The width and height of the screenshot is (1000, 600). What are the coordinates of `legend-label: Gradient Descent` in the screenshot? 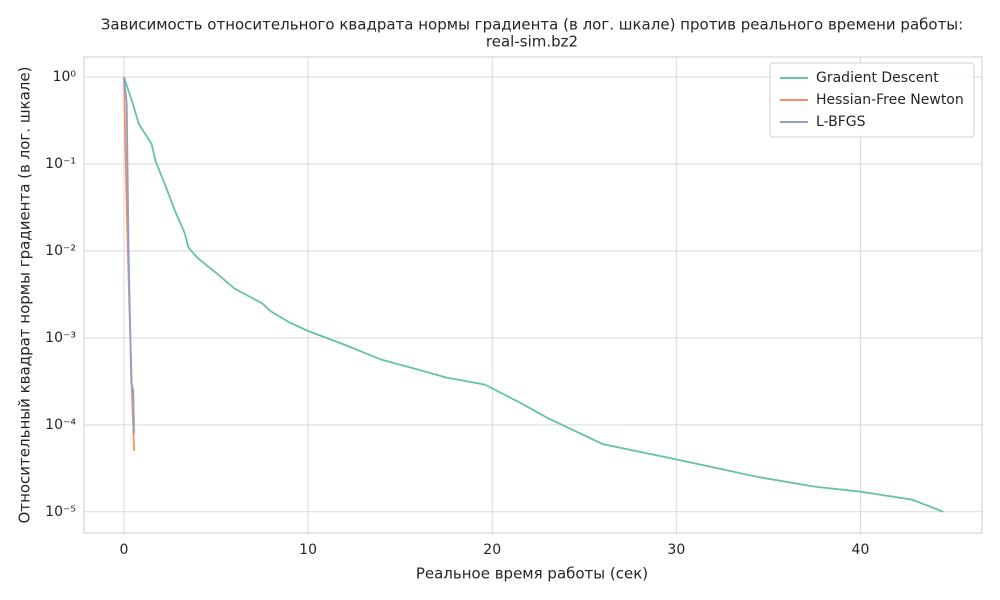 It's located at (877, 78).